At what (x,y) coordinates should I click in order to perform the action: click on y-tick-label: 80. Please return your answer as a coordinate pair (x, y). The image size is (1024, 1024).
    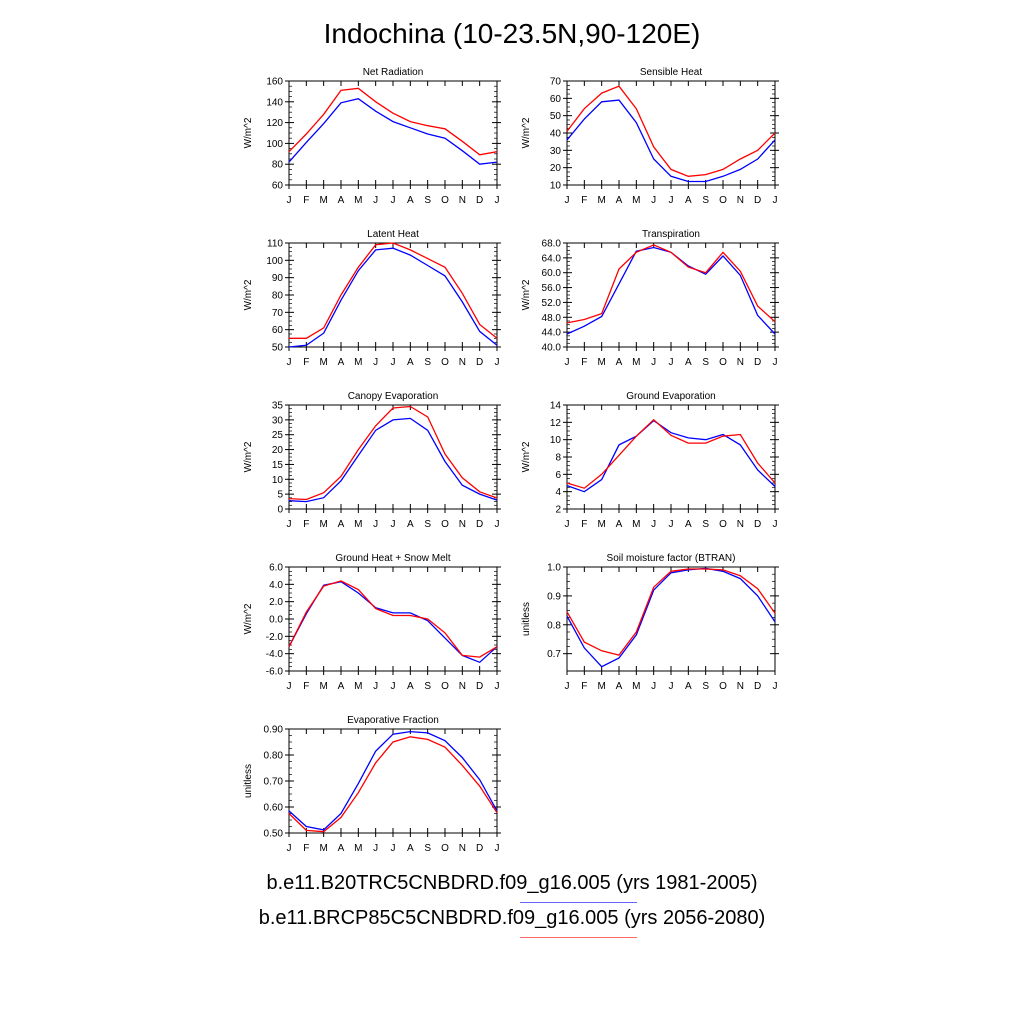
    Looking at the image, I should click on (278, 296).